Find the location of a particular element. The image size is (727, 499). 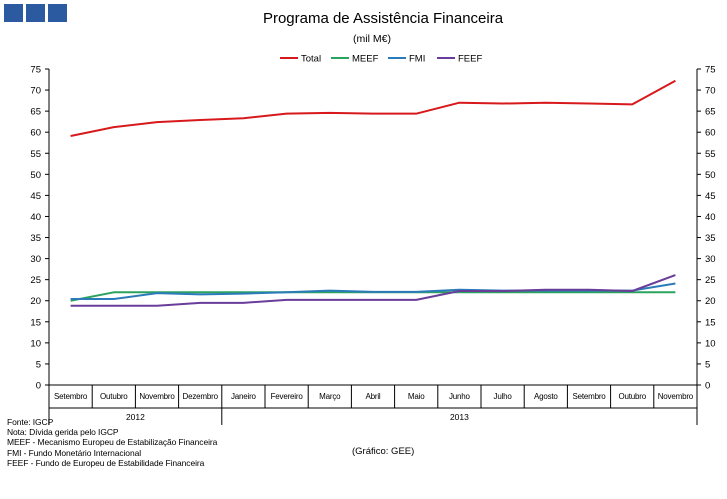

y-tick-label-right: 30 is located at coordinates (710, 259).